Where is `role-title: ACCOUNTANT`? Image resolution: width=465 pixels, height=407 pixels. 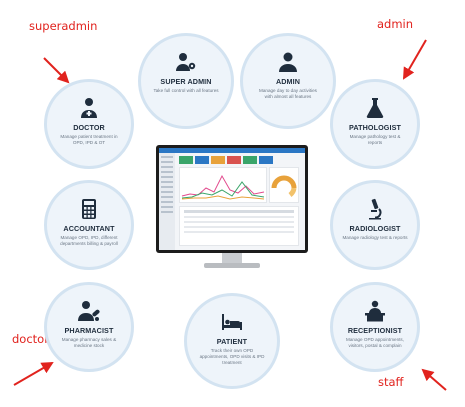
role-title: ACCOUNTANT is located at coordinates (89, 228).